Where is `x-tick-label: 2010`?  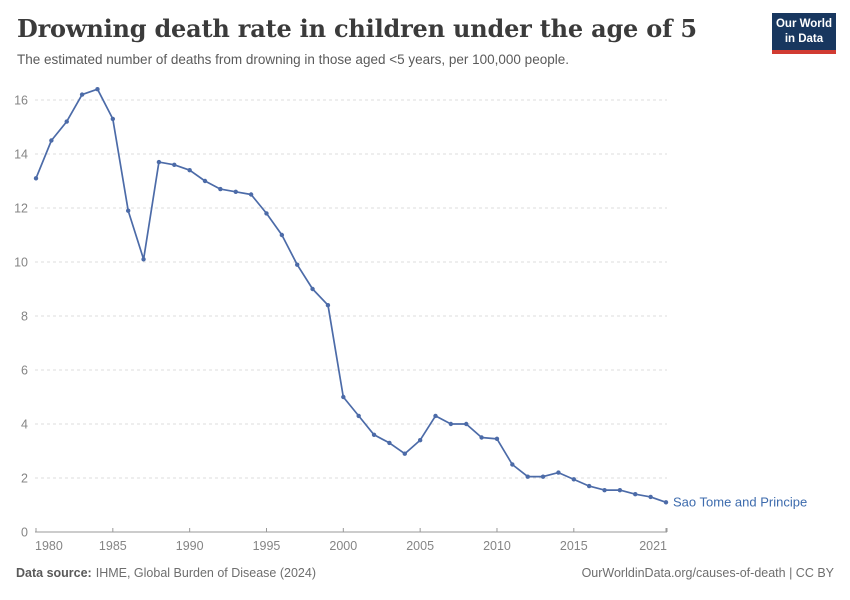
x-tick-label: 2010 is located at coordinates (497, 546).